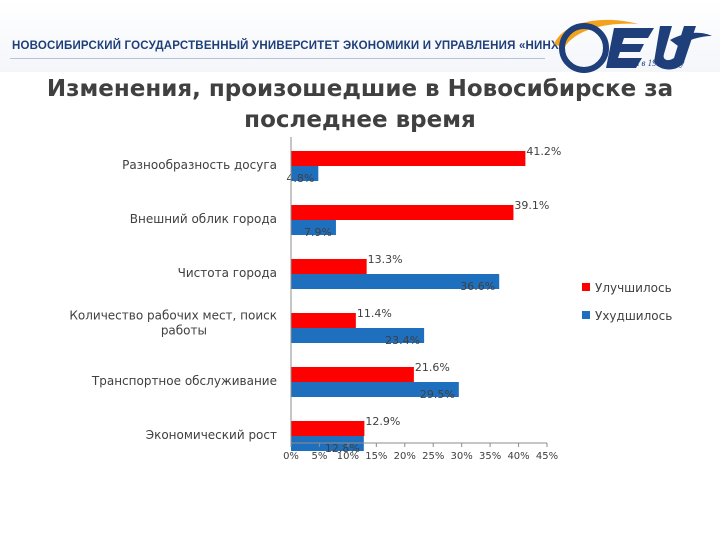 This screenshot has height=540, width=720. What do you see at coordinates (376, 456) in the screenshot?
I see `x-tick-label: 15%` at bounding box center [376, 456].